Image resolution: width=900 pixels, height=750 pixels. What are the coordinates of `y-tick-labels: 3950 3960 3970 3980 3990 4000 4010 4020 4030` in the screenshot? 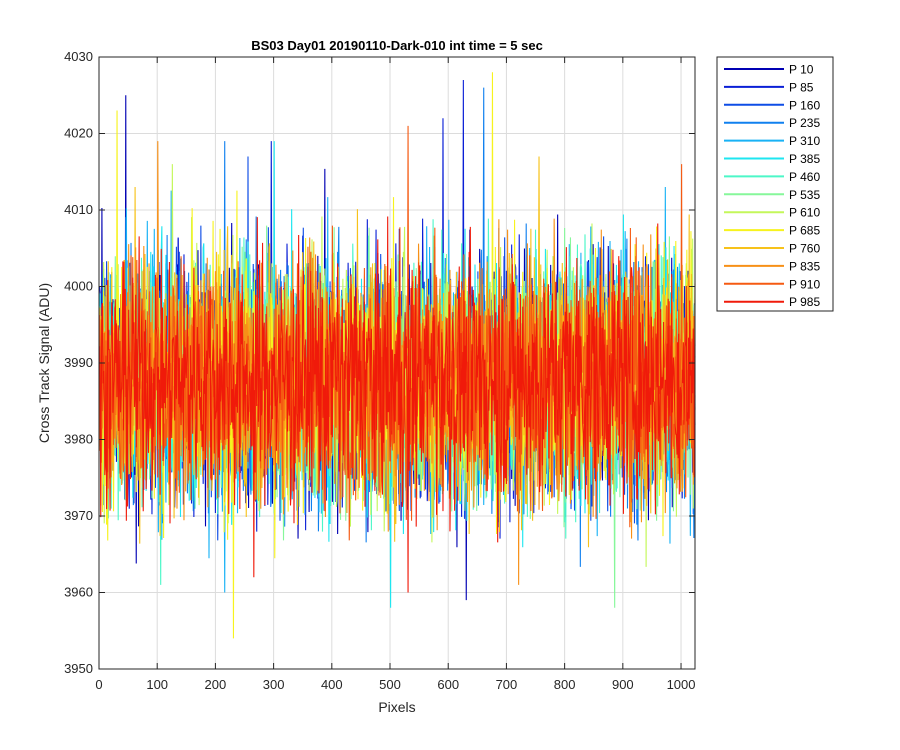 It's located at (78, 362).